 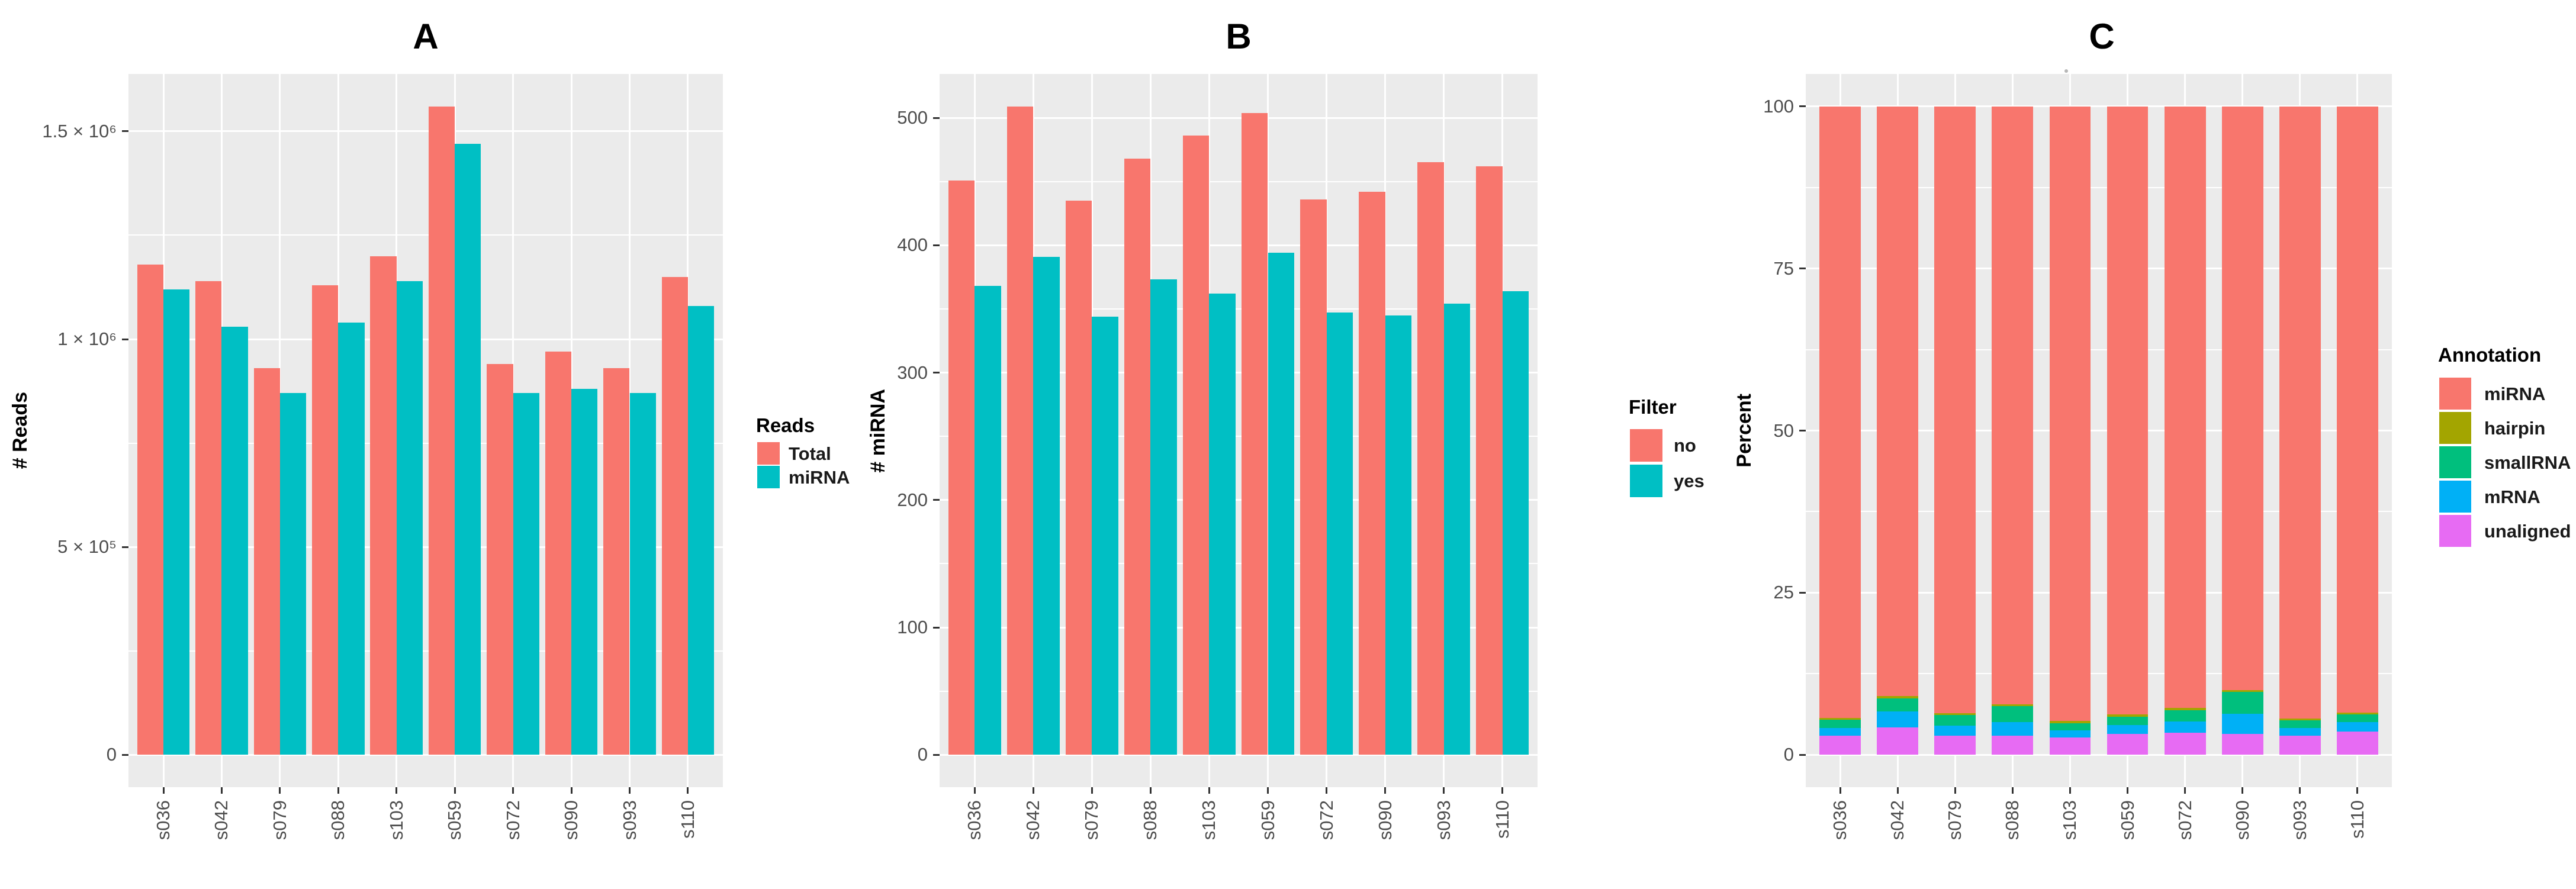 I want to click on legend-title-C: Annotation, so click(x=2490, y=355).